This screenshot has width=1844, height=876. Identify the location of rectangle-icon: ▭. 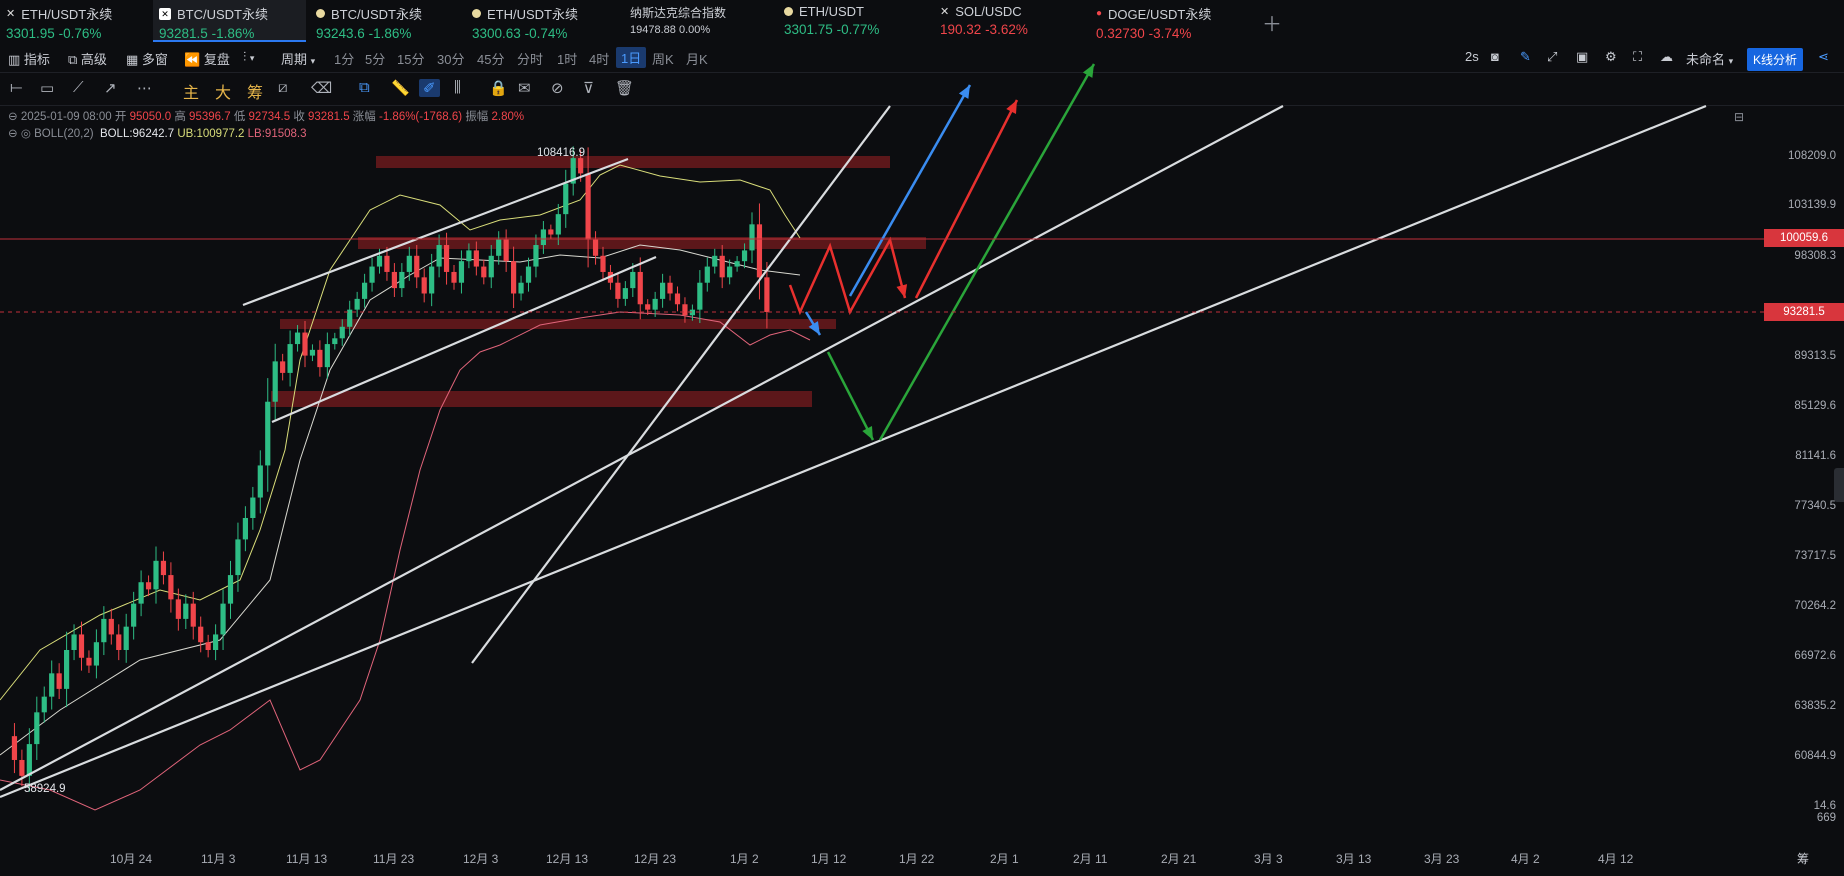
(47, 88).